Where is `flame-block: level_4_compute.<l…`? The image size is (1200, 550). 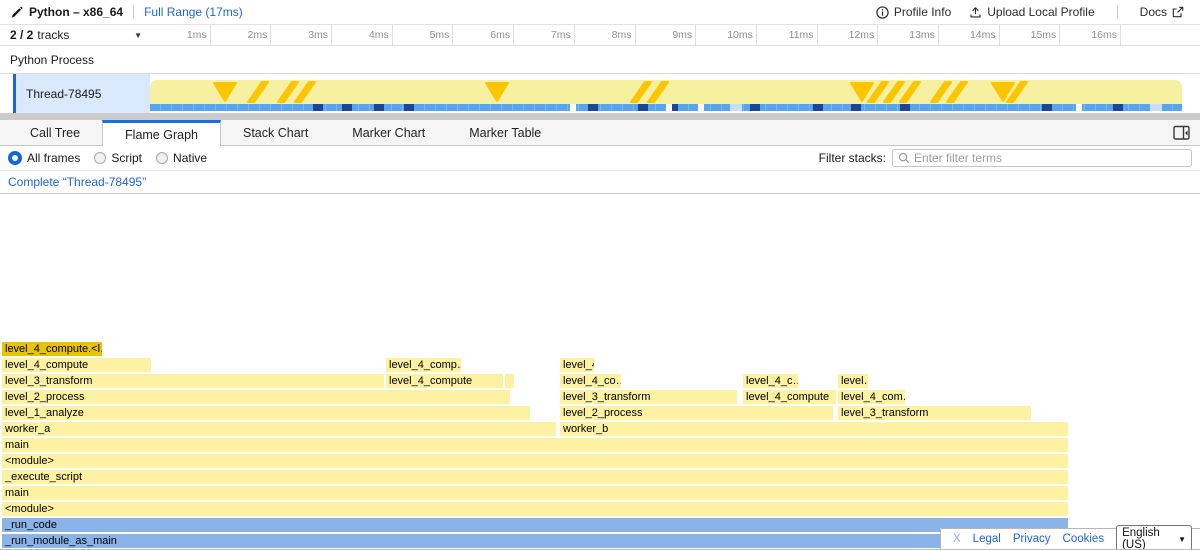
flame-block: level_4_compute.<l… is located at coordinates (52, 349).